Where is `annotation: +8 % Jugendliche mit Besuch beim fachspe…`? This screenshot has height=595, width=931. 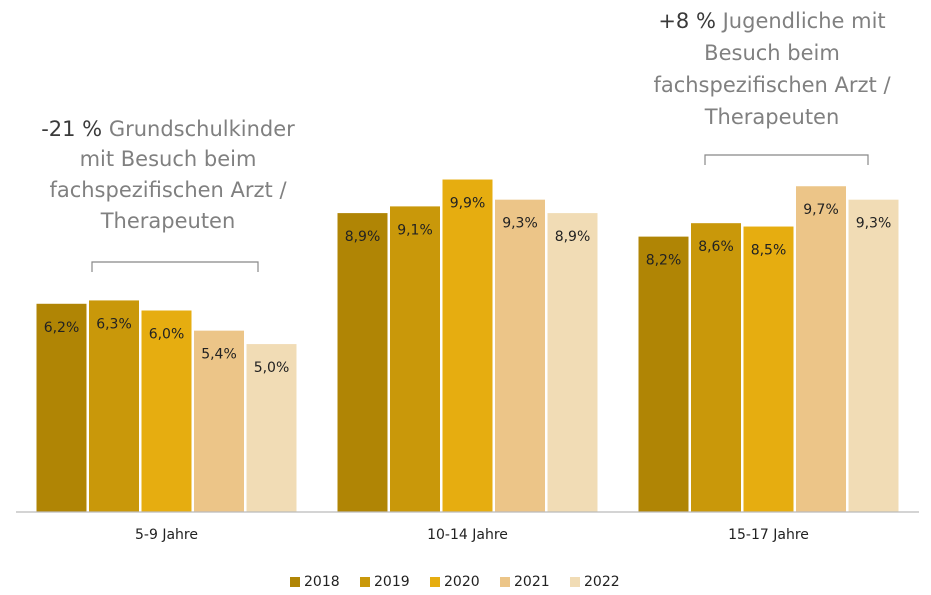
annotation: +8 % Jugendliche mit Besuch beim fachspe… is located at coordinates (772, 69).